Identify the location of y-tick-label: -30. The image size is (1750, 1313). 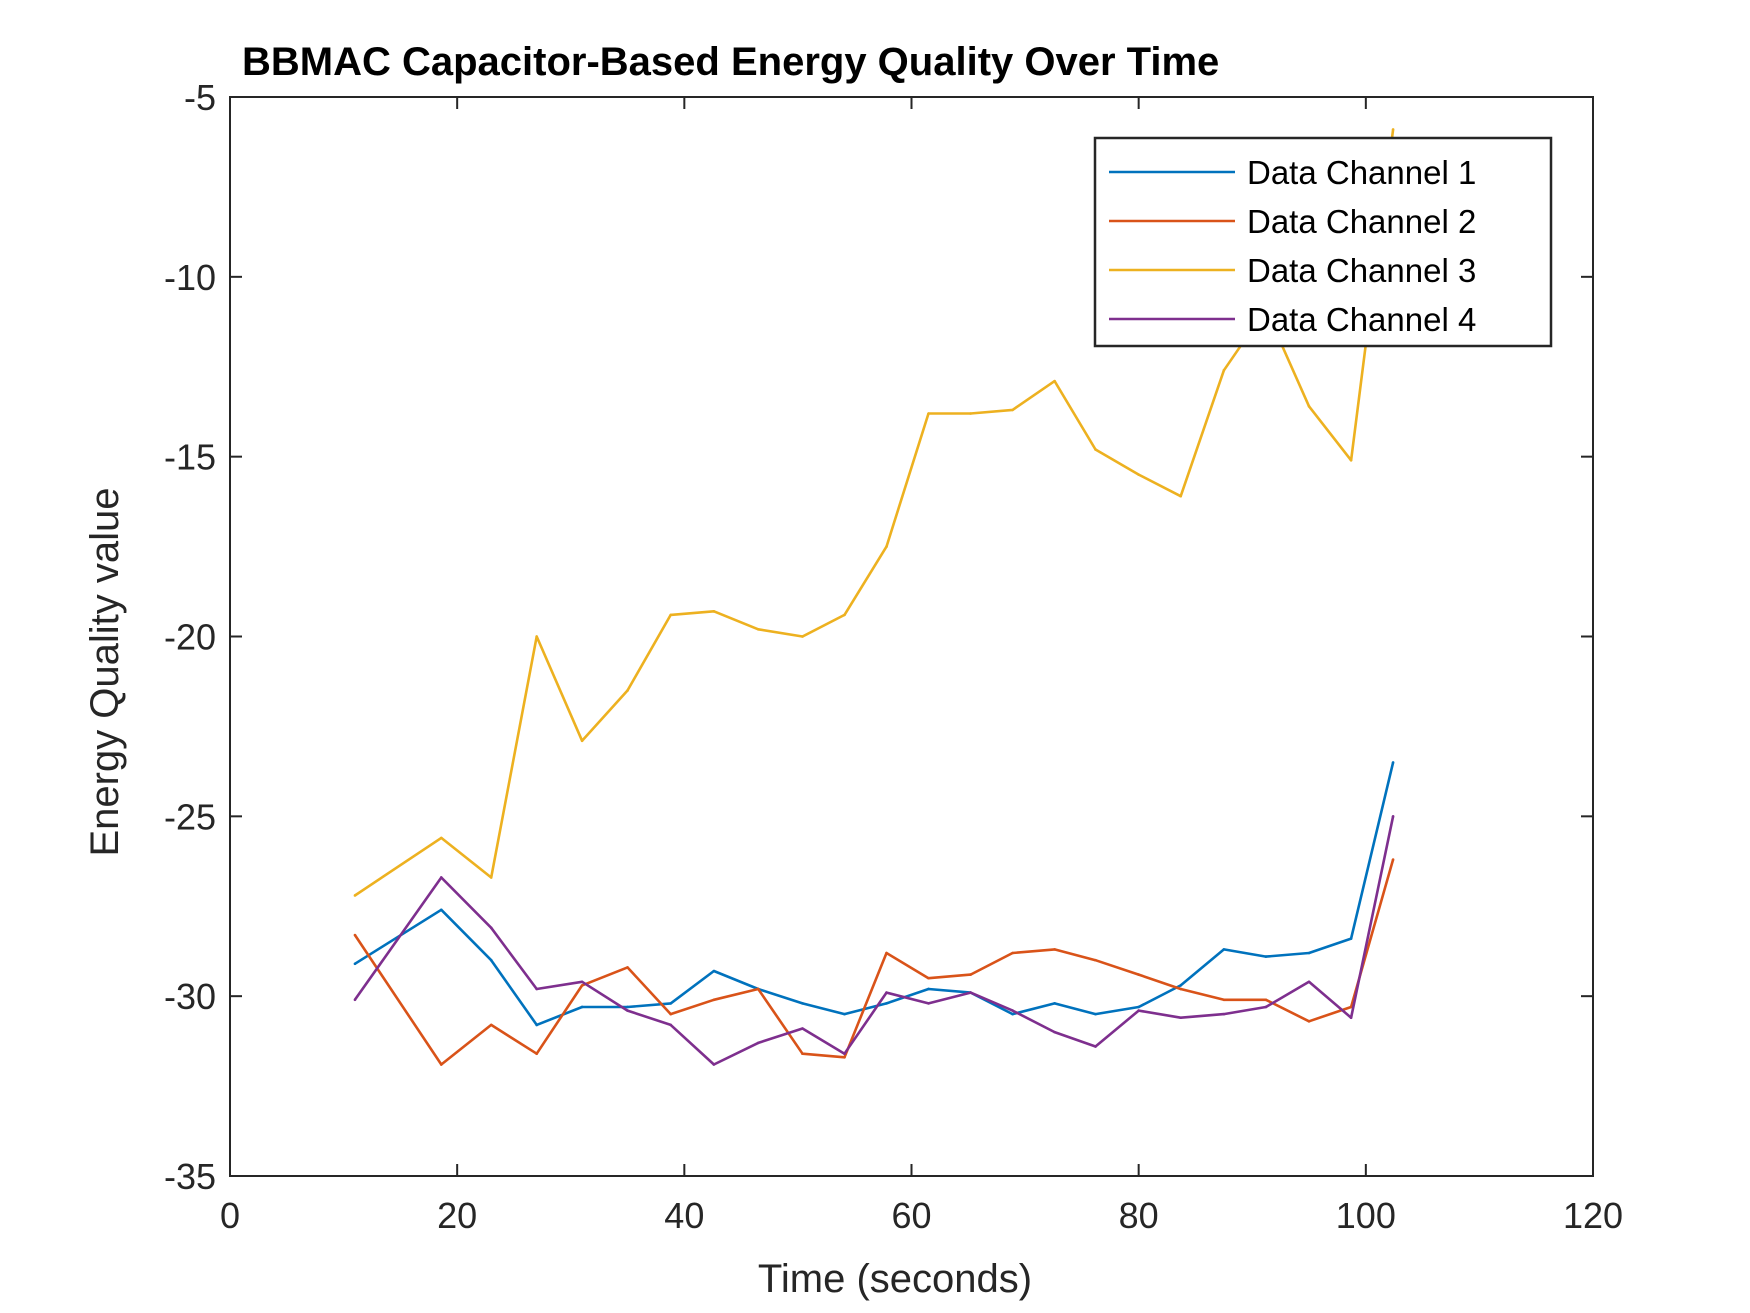
(190, 996).